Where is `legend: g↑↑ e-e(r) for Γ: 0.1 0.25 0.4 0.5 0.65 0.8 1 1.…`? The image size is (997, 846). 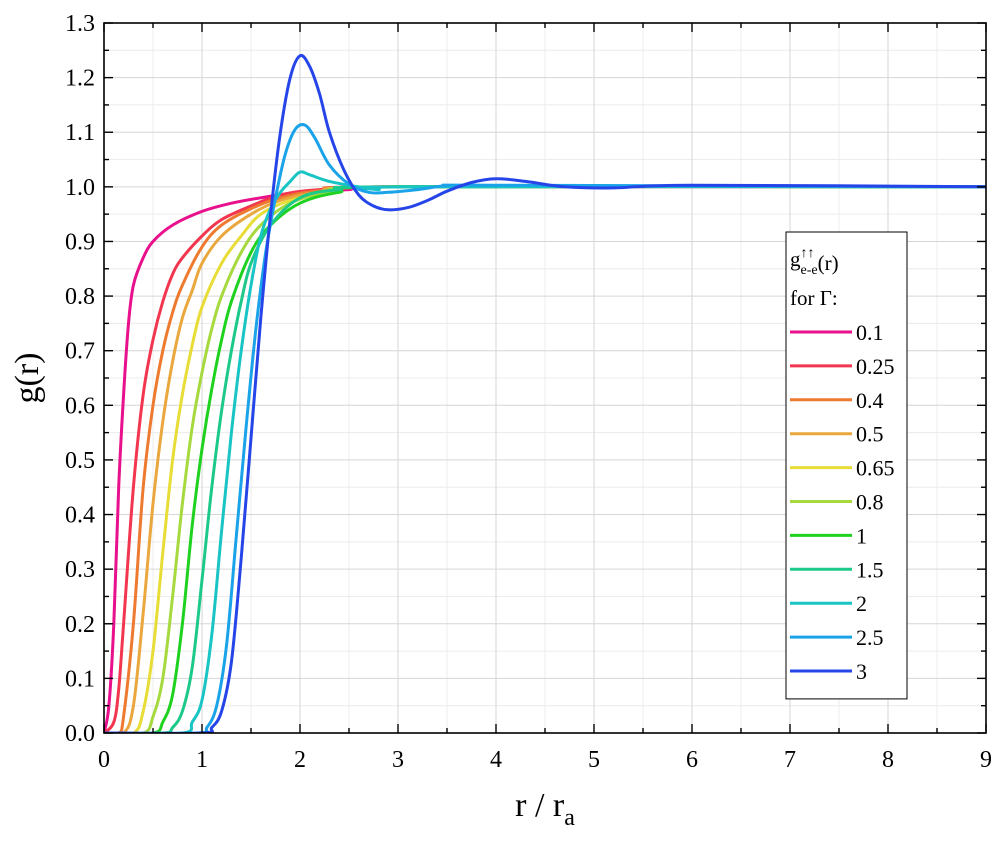 legend: g↑↑ e-e(r) for Γ: 0.1 0.25 0.4 0.5 0.65 0.8 1 1.… is located at coordinates (846, 465).